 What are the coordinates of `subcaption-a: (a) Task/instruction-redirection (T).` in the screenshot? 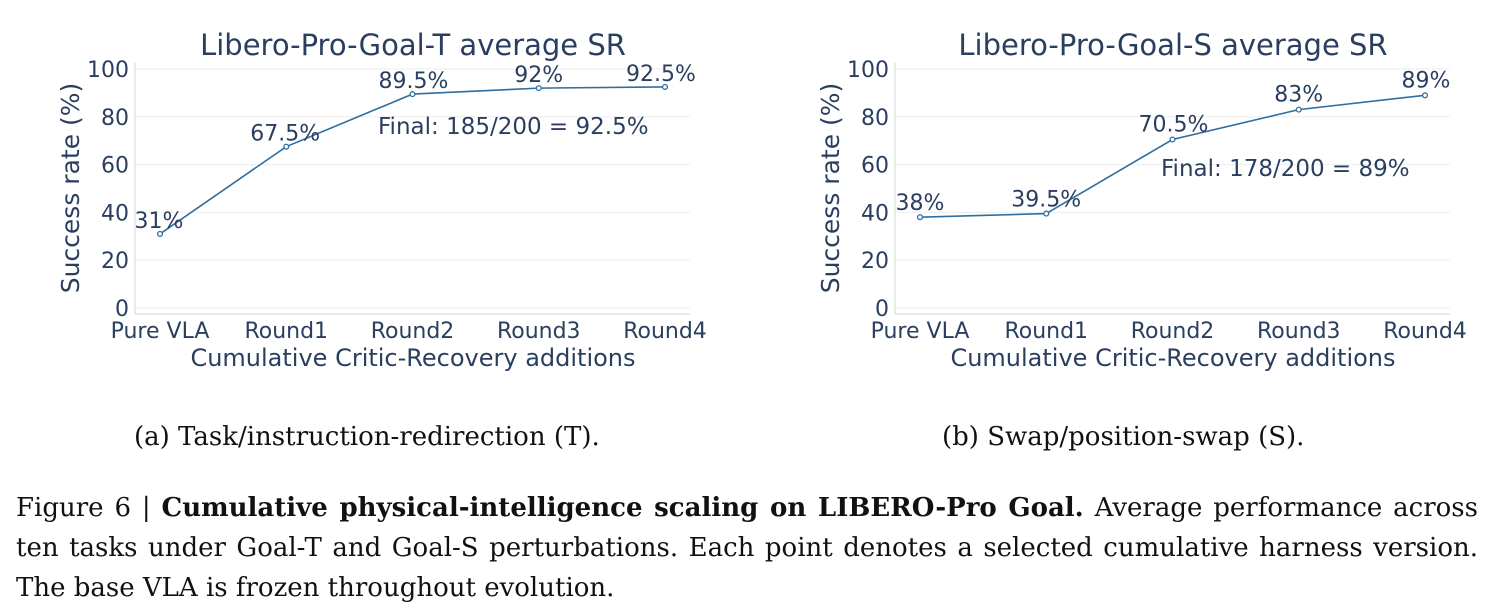 It's located at (367, 437).